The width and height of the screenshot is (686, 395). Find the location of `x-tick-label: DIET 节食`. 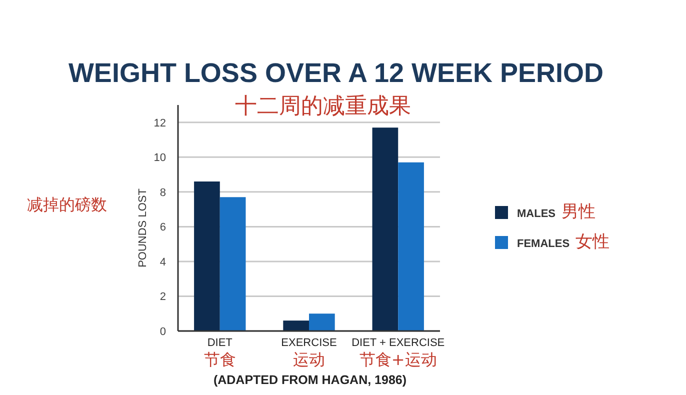

x-tick-label: DIET 节食 is located at coordinates (220, 353).